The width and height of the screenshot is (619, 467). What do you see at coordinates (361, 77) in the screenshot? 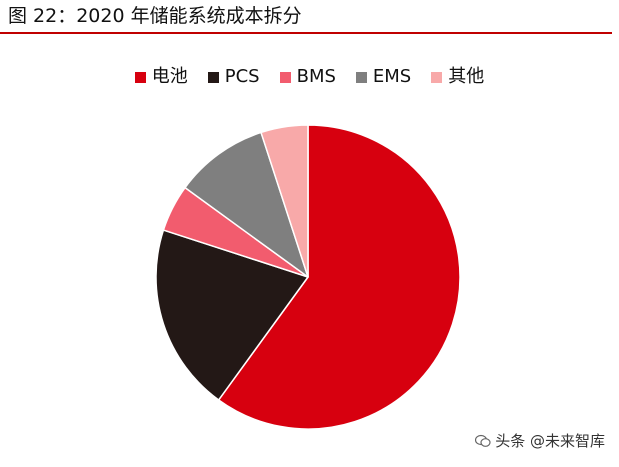
I see `legend-swatch-ems` at bounding box center [361, 77].